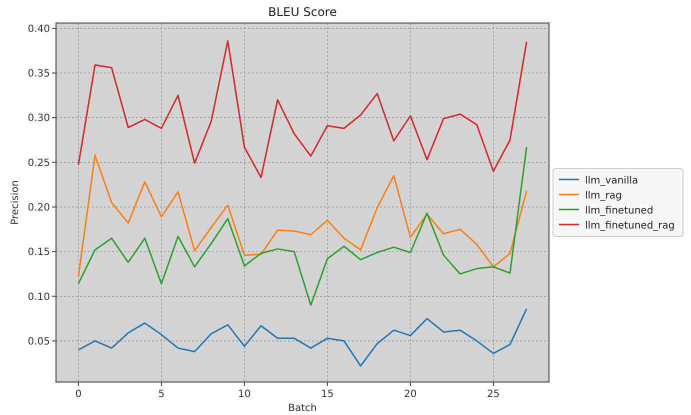  I want to click on x-tick-label: 5, so click(161, 394).